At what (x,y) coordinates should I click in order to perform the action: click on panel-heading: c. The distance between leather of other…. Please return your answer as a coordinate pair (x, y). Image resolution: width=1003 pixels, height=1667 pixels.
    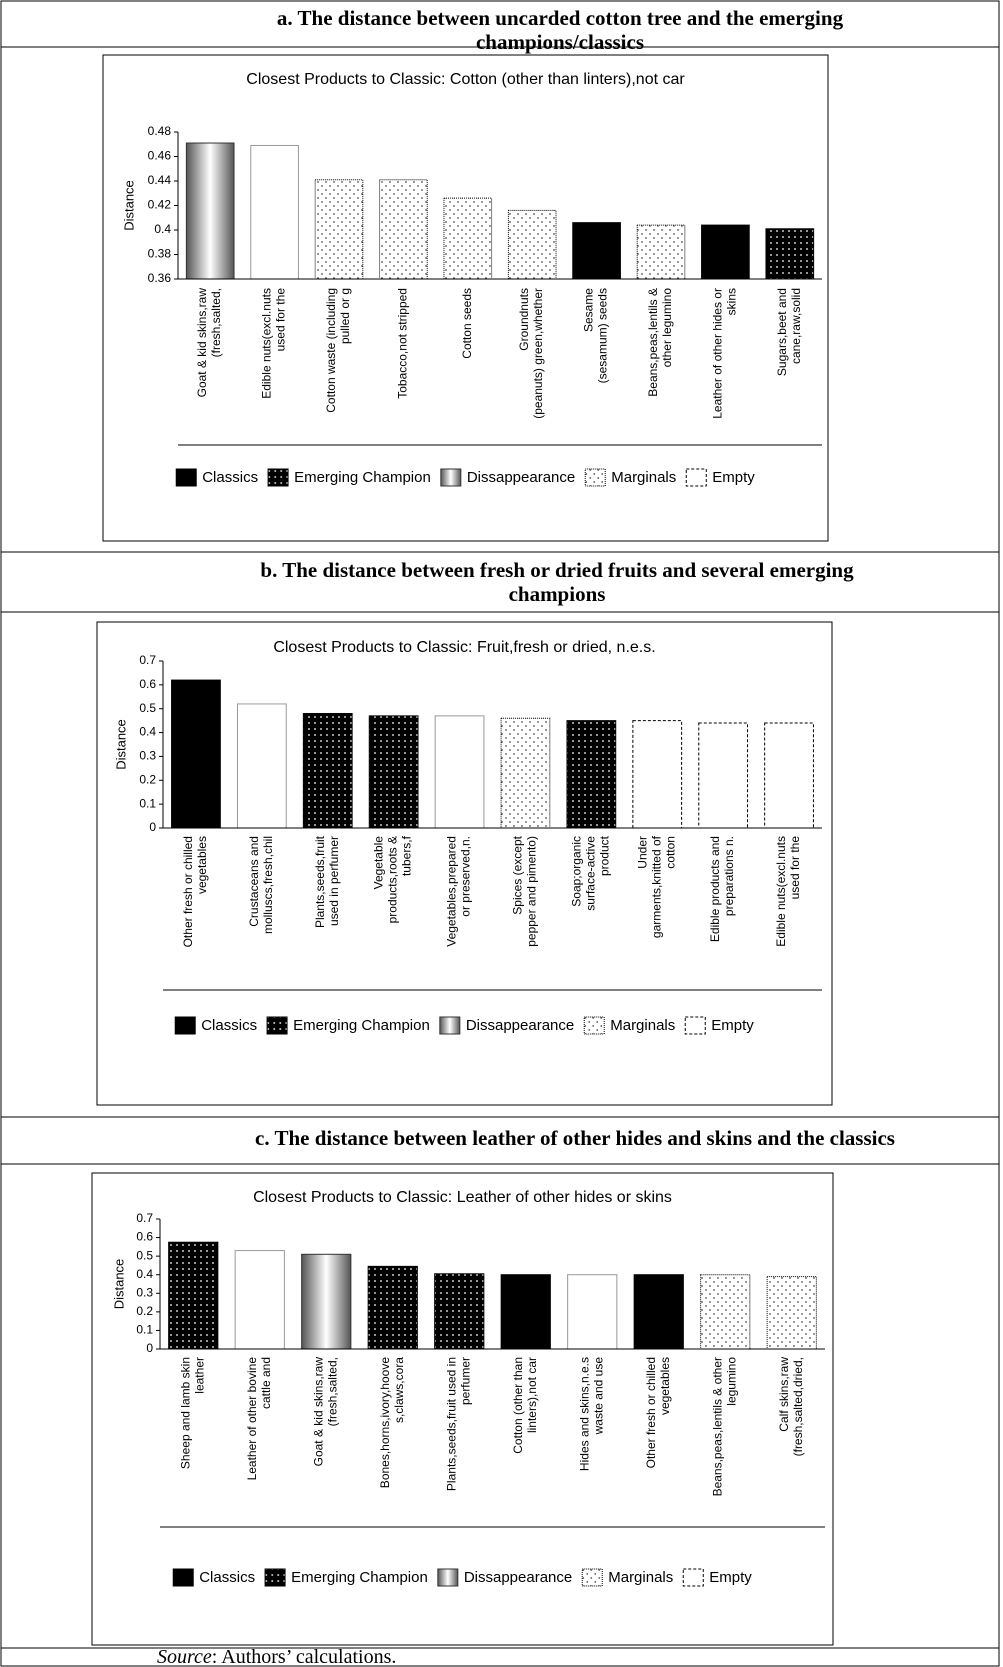
    Looking at the image, I should click on (575, 1138).